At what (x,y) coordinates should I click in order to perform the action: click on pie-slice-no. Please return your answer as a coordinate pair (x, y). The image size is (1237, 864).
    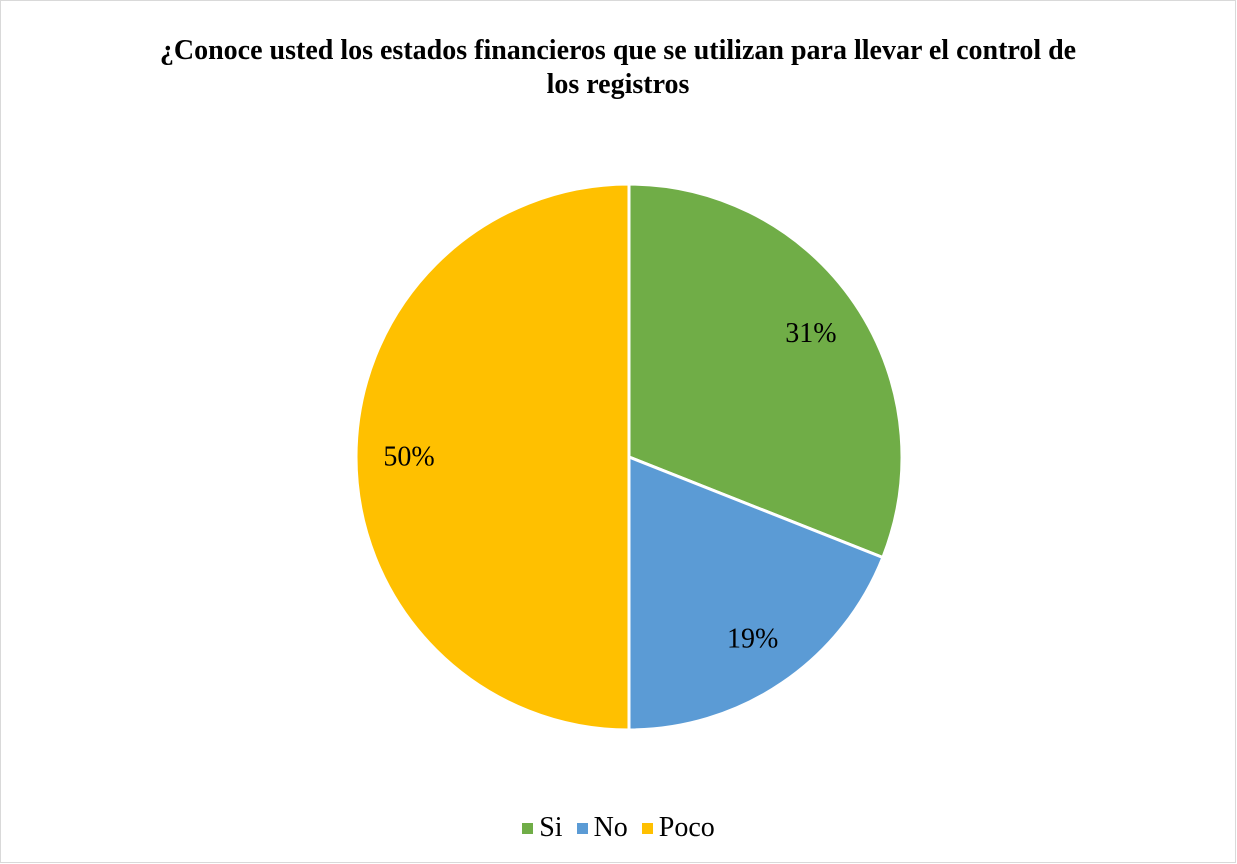
    Looking at the image, I should click on (756, 593).